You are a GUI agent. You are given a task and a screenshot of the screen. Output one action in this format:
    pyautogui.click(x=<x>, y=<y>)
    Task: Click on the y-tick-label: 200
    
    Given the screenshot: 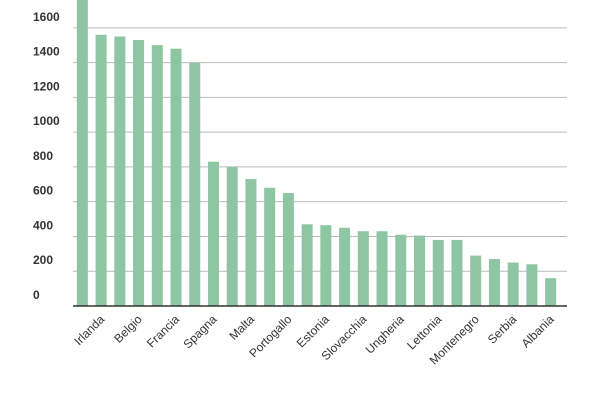 What is the action you would take?
    pyautogui.click(x=43, y=260)
    